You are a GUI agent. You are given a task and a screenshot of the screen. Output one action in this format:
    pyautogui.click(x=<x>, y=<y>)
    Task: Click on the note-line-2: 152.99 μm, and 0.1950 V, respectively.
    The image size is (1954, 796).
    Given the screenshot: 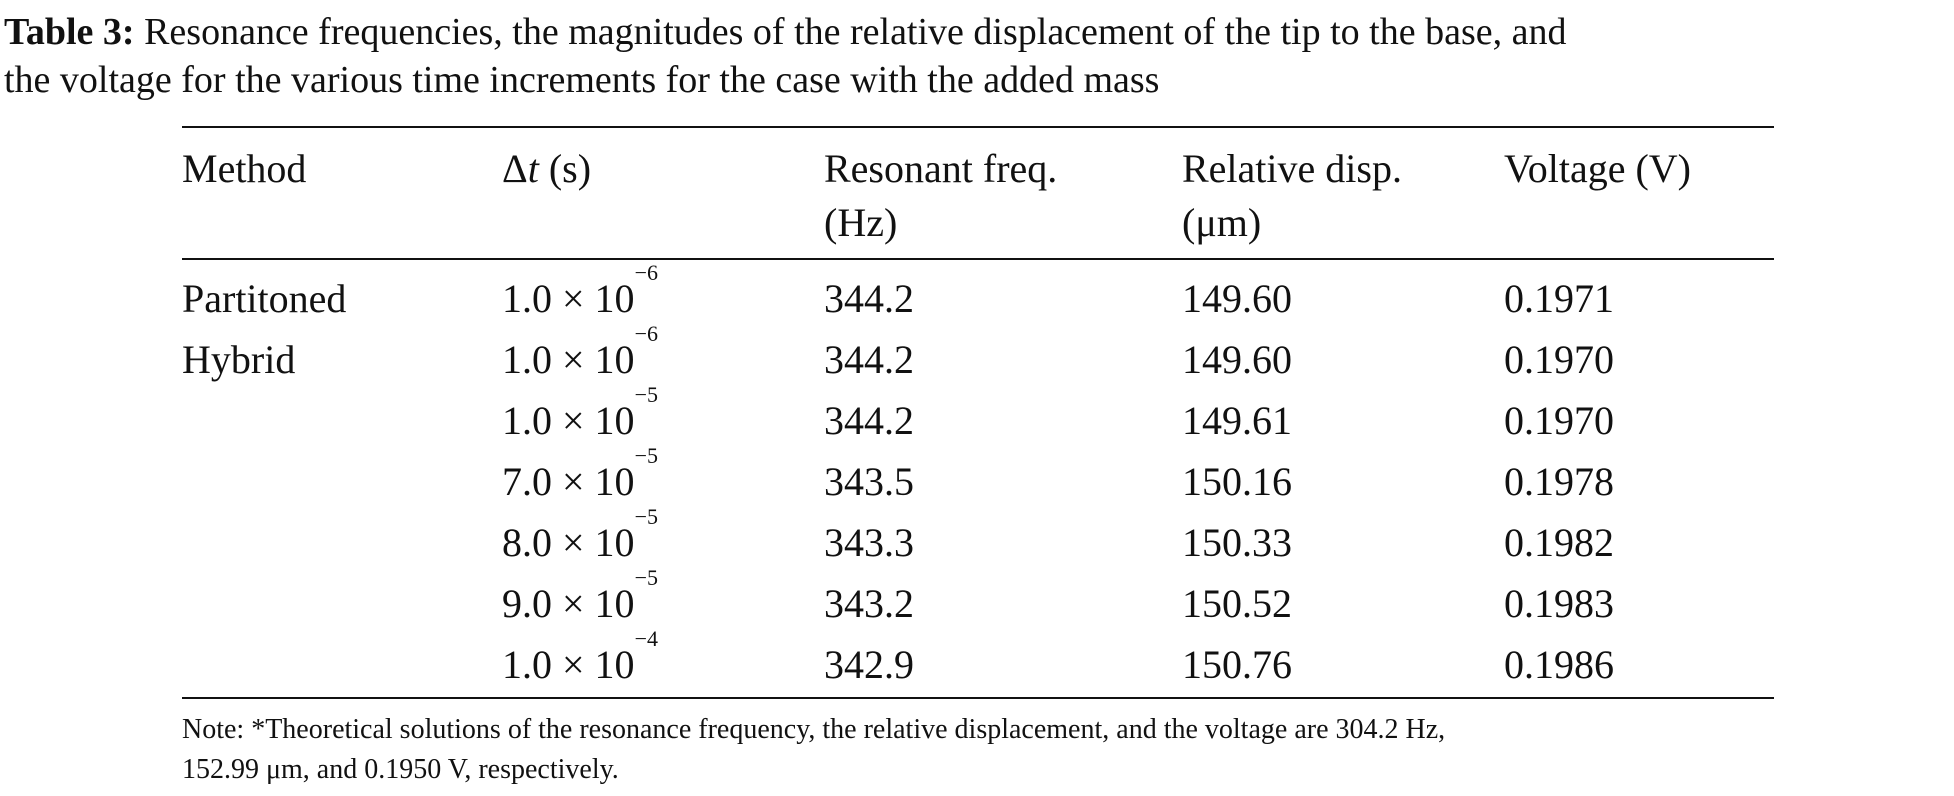 What is the action you would take?
    pyautogui.click(x=400, y=769)
    